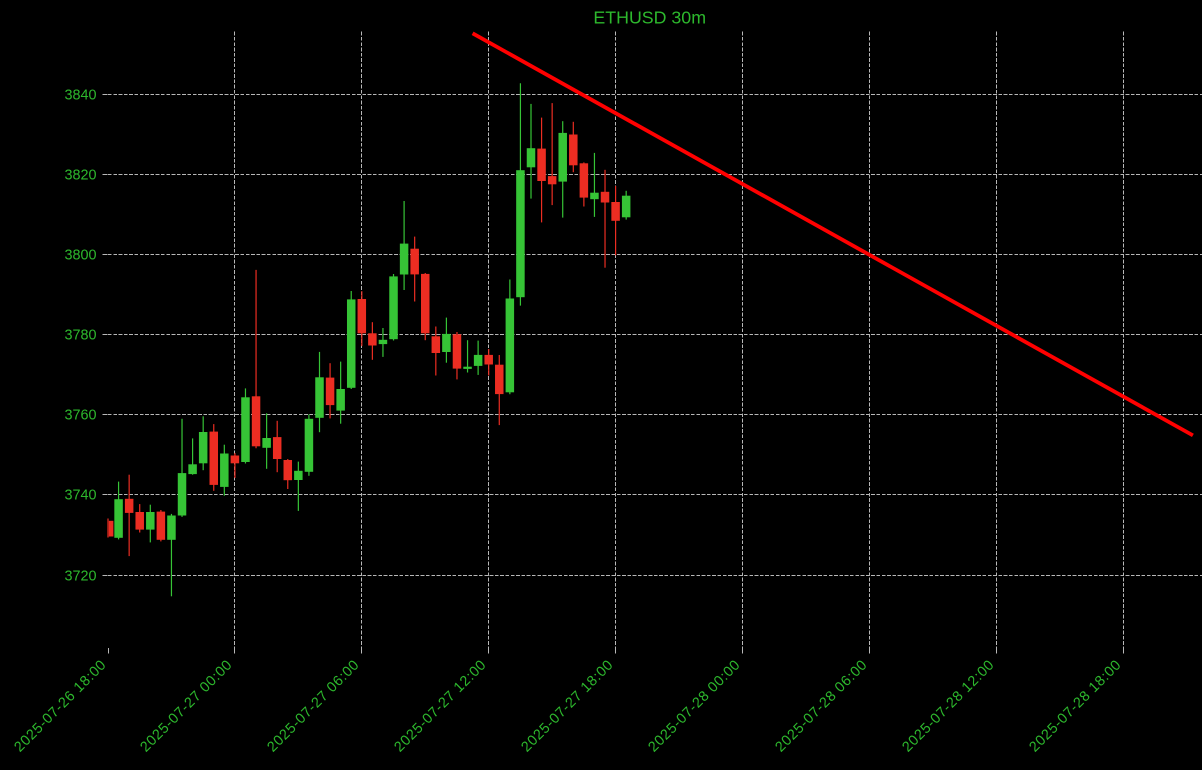 This screenshot has width=1202, height=770. I want to click on svg-text: 3740, so click(80, 496).